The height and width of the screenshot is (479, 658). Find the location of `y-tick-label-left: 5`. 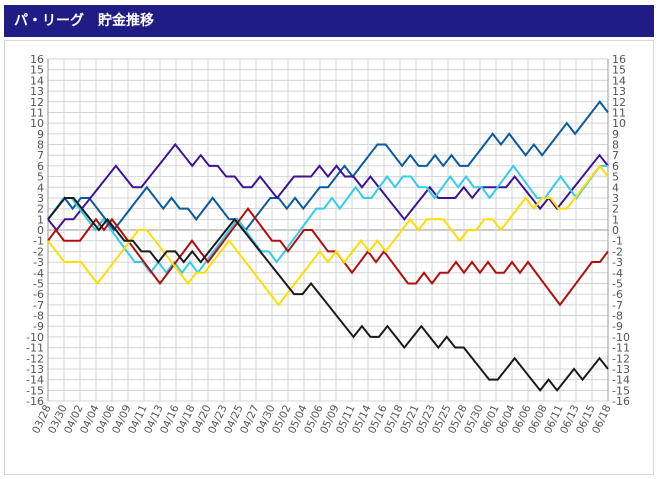

y-tick-label-left: 5 is located at coordinates (40, 177).